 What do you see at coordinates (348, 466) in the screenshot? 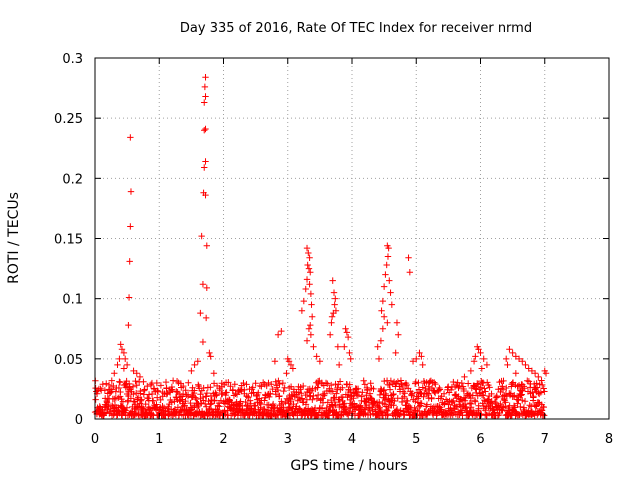
I see `x-axis-title: GPS time / hours` at bounding box center [348, 466].